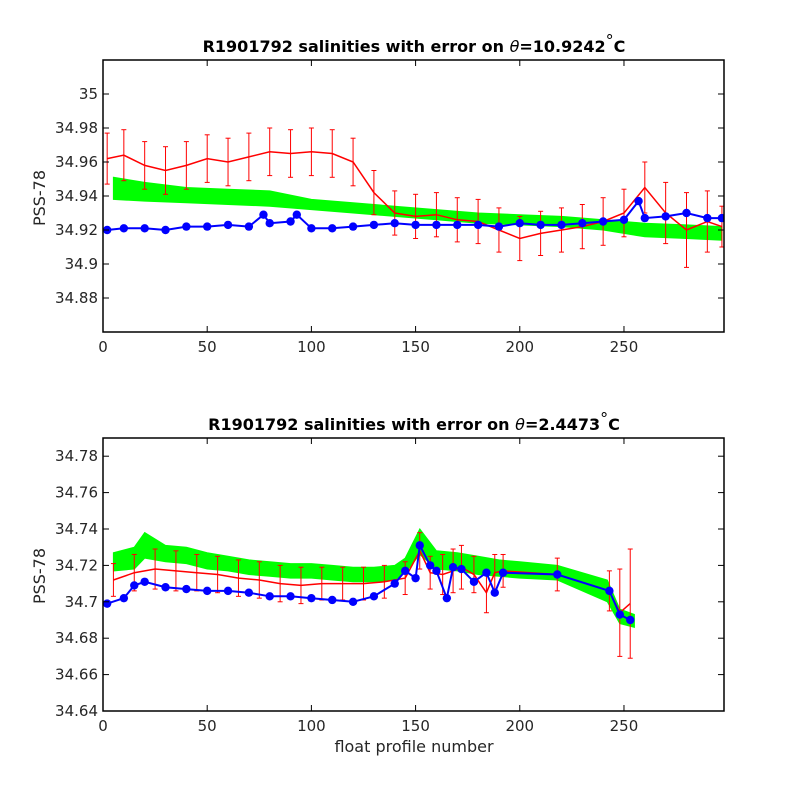 The image size is (800, 800). Describe the element at coordinates (81, 602) in the screenshot. I see `y-tick-label: 34.7` at that location.